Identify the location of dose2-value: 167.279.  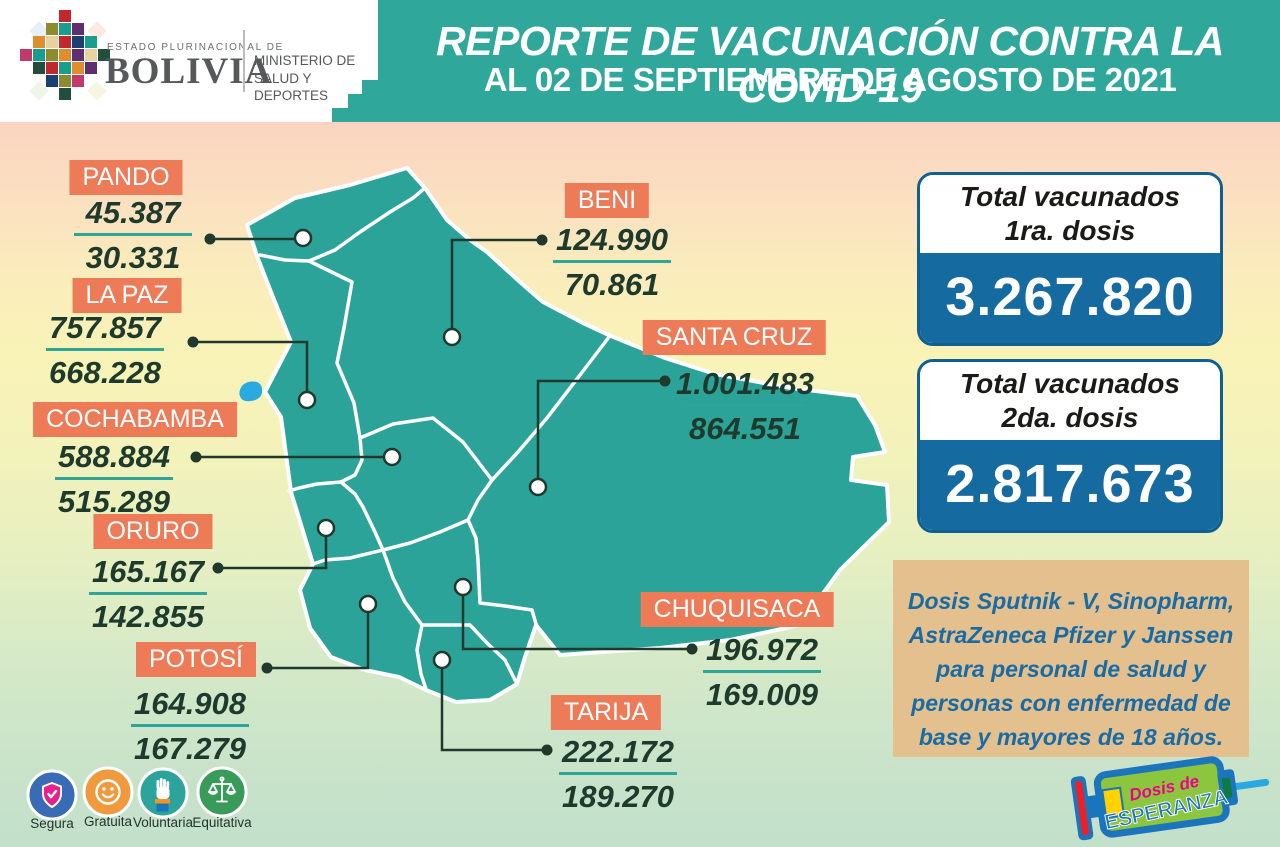
(190, 748).